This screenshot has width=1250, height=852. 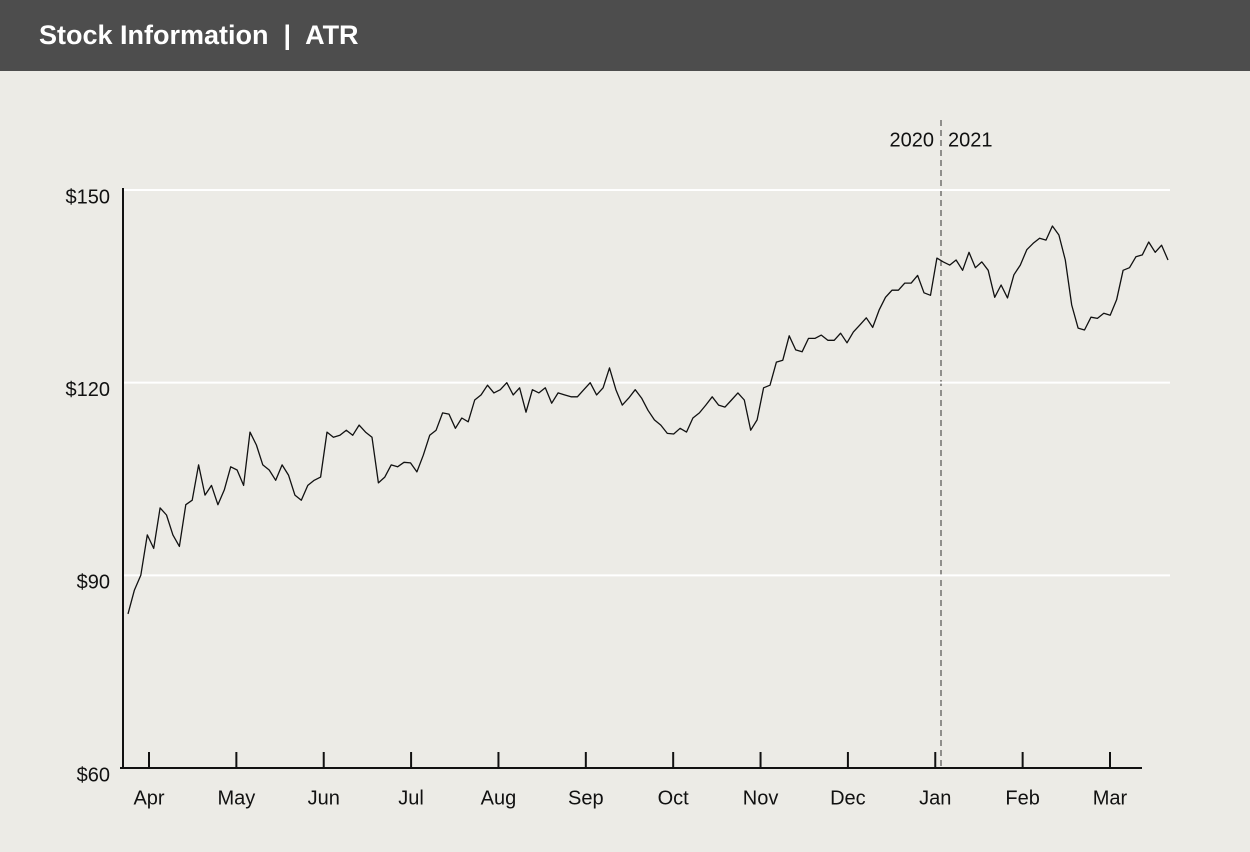 What do you see at coordinates (1110, 798) in the screenshot?
I see `x-tick-label: Mar` at bounding box center [1110, 798].